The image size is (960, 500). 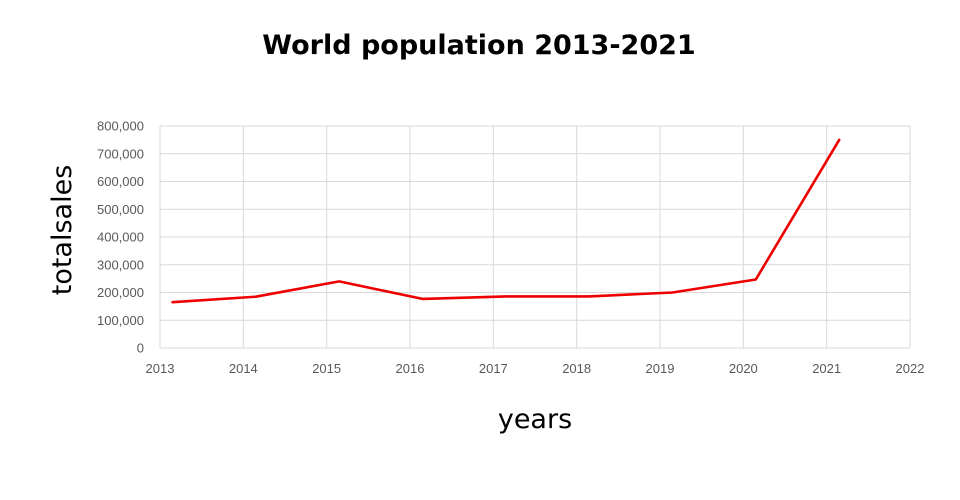 I want to click on y-tick-label: 800,000, so click(x=120, y=126).